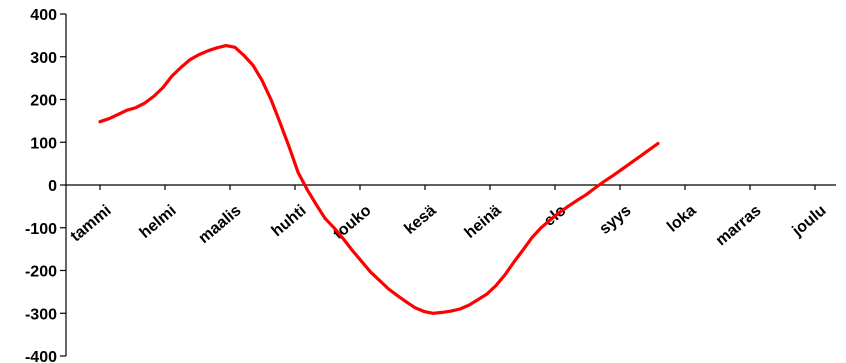  I want to click on y-tick-label: 300, so click(43, 58).